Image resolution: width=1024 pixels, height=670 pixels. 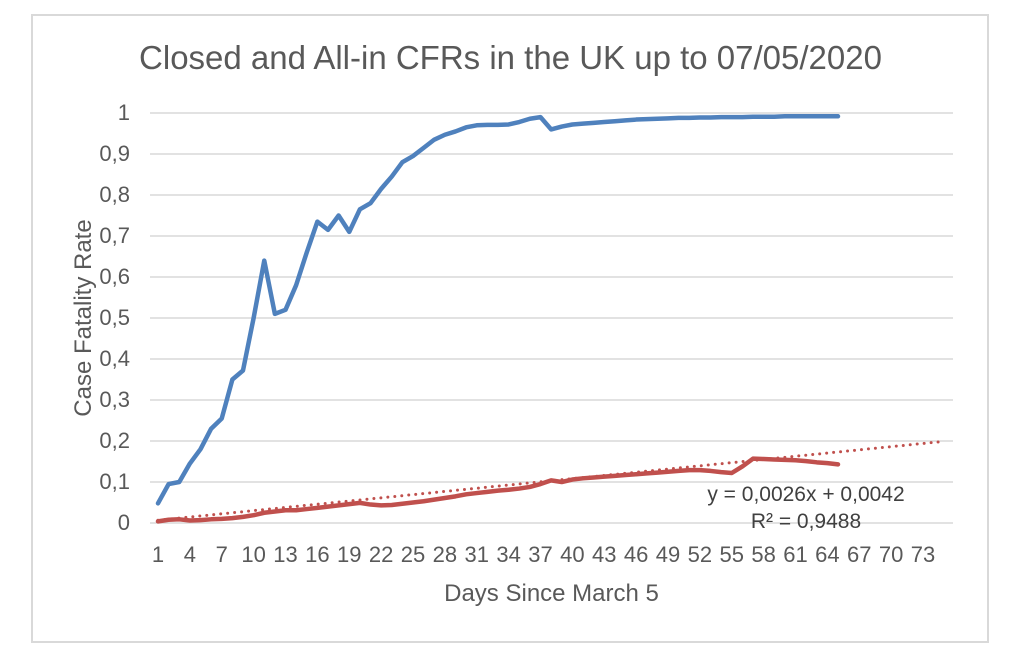 What do you see at coordinates (381, 554) in the screenshot?
I see `x-tick-label: 22` at bounding box center [381, 554].